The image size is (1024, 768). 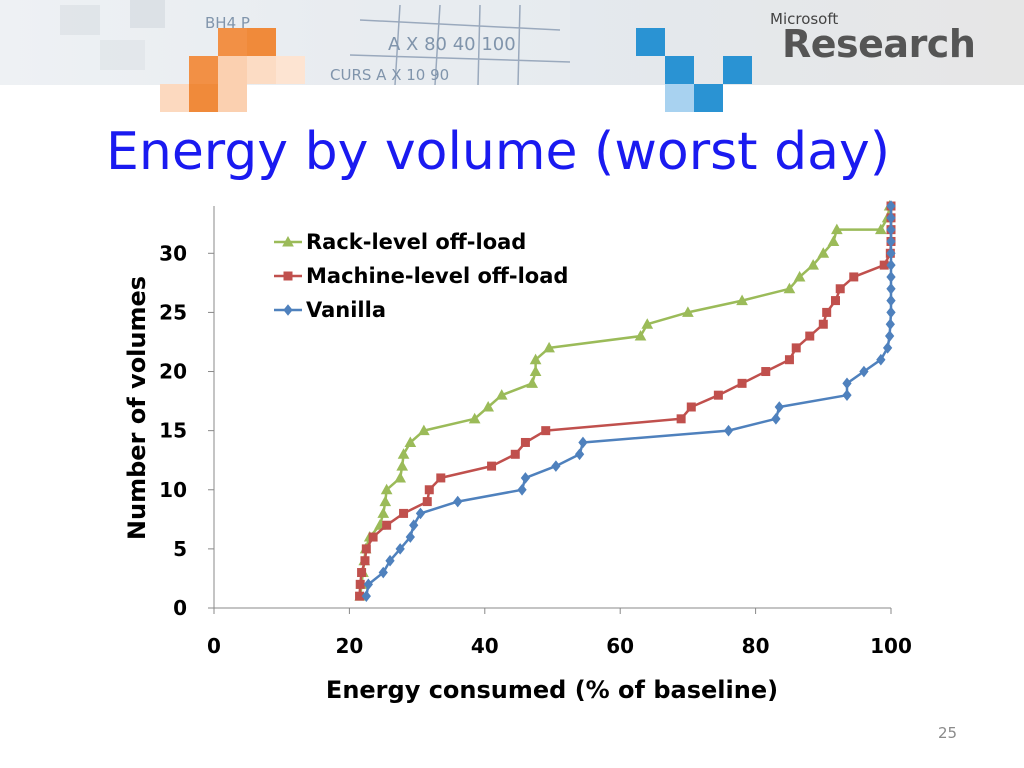 I want to click on y-tick-label: 15, so click(x=173, y=431).